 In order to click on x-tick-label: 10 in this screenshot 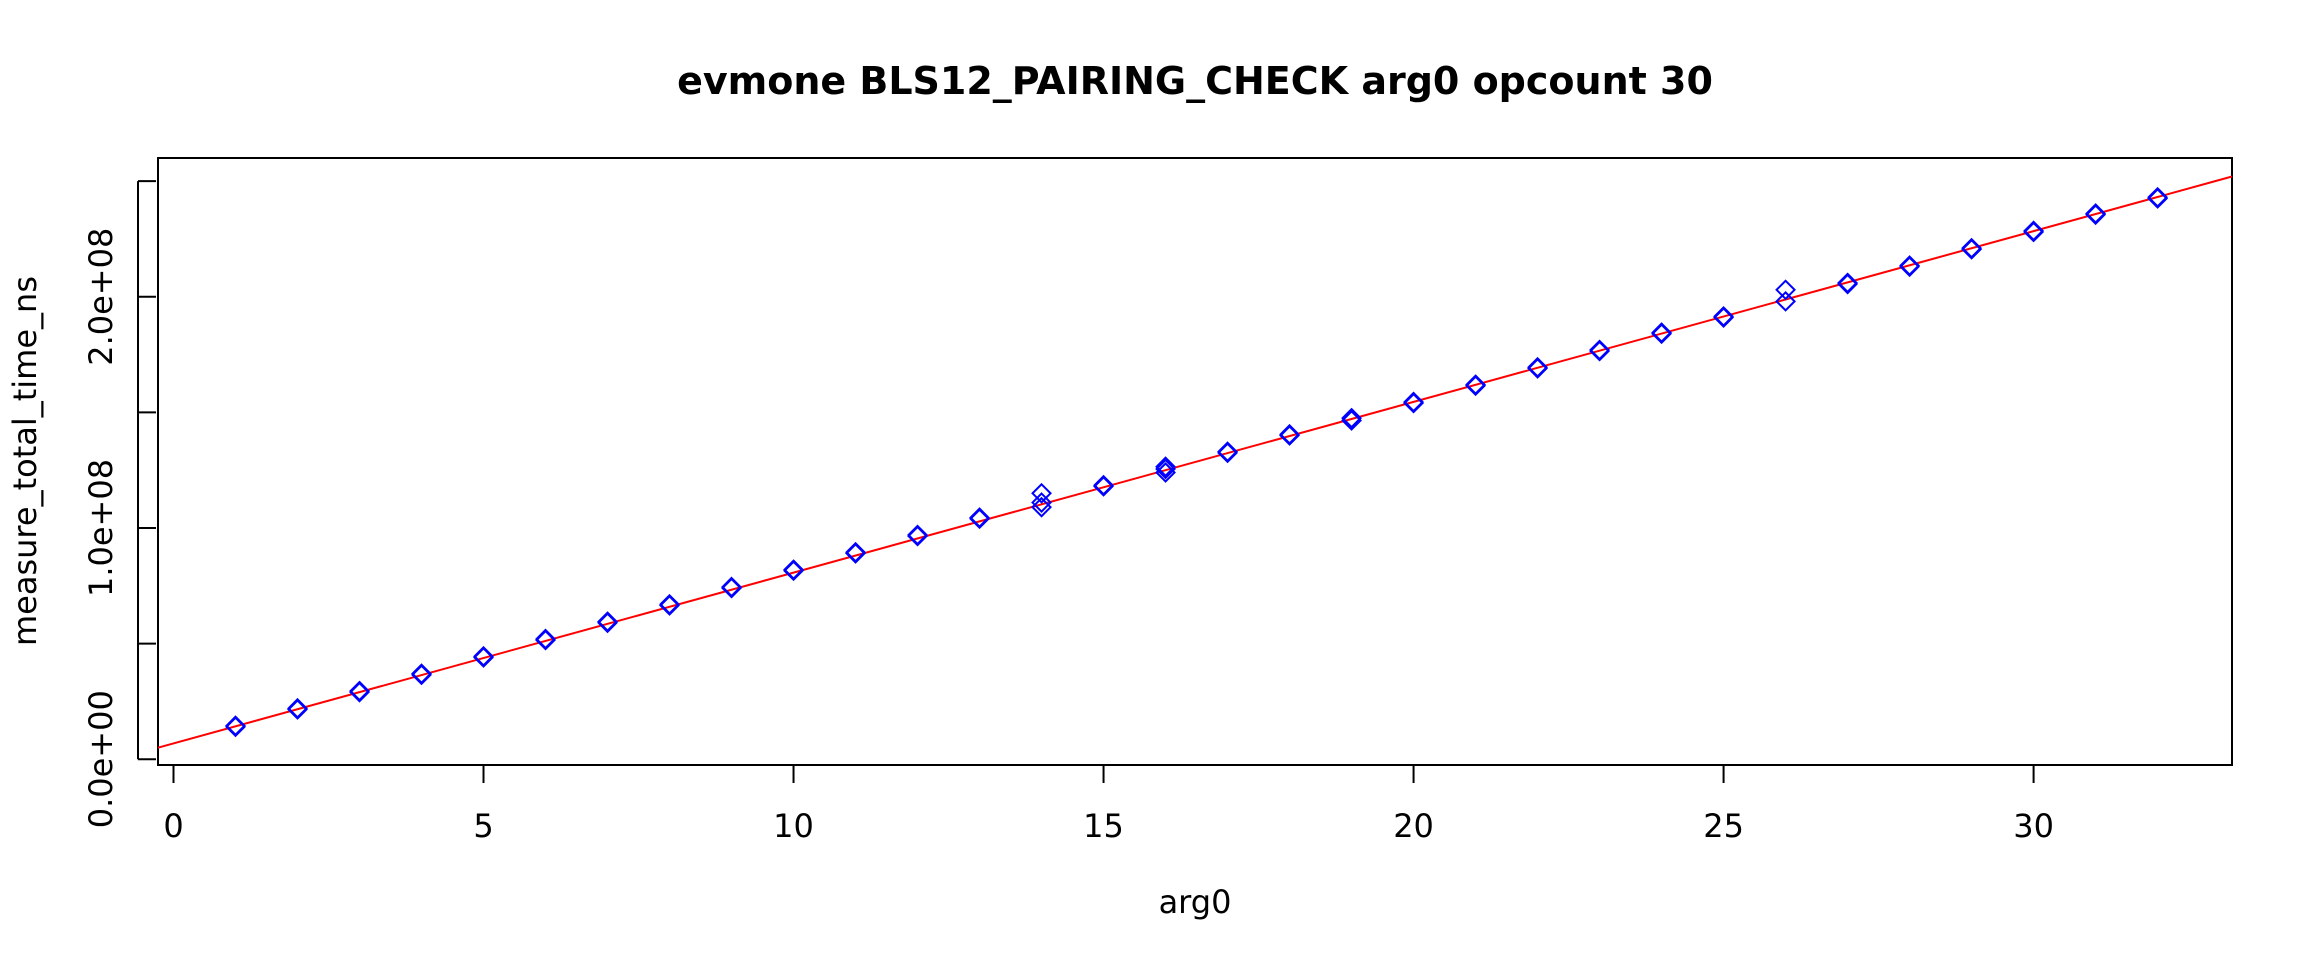, I will do `click(793, 826)`.